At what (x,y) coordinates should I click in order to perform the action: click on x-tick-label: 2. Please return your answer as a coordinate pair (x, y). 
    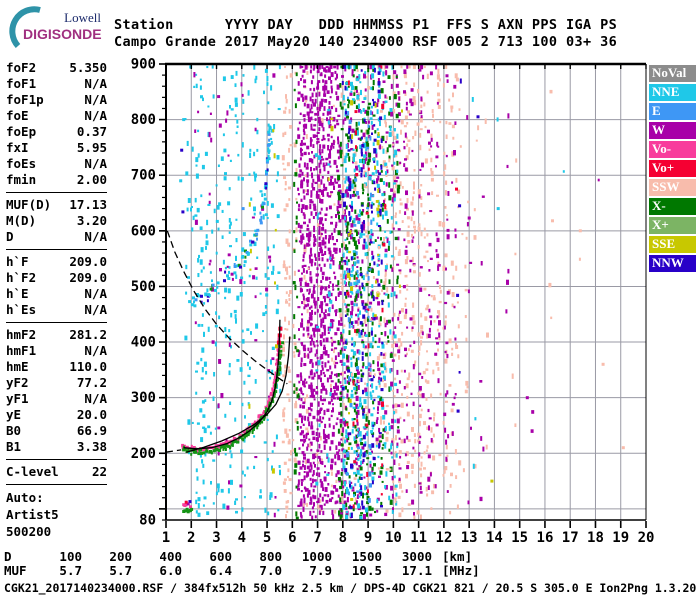
    Looking at the image, I should click on (191, 538).